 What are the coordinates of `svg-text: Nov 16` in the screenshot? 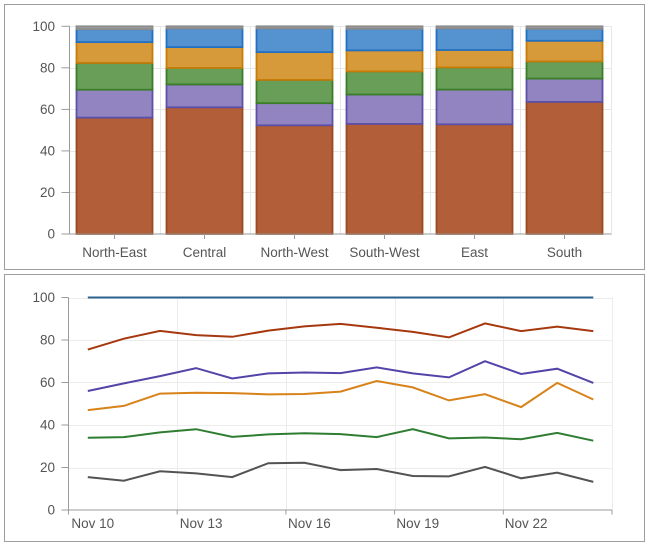 It's located at (309, 523).